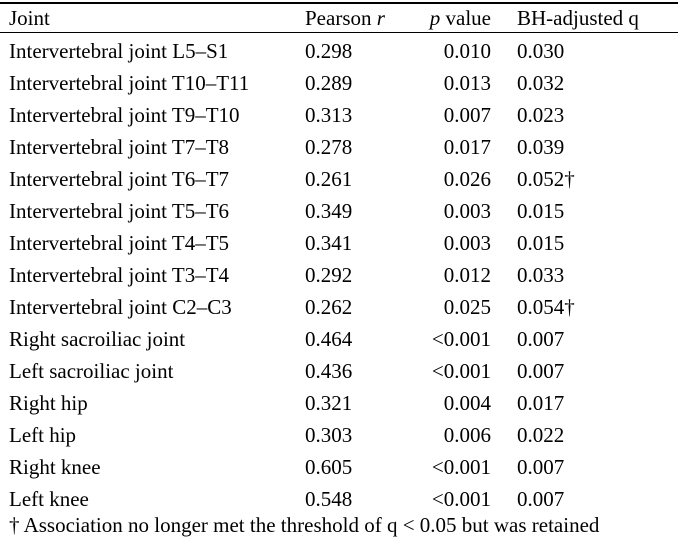 The image size is (678, 538). Describe the element at coordinates (120, 307) in the screenshot. I see `joint-cell: Intervertebral joint C2–C3` at that location.